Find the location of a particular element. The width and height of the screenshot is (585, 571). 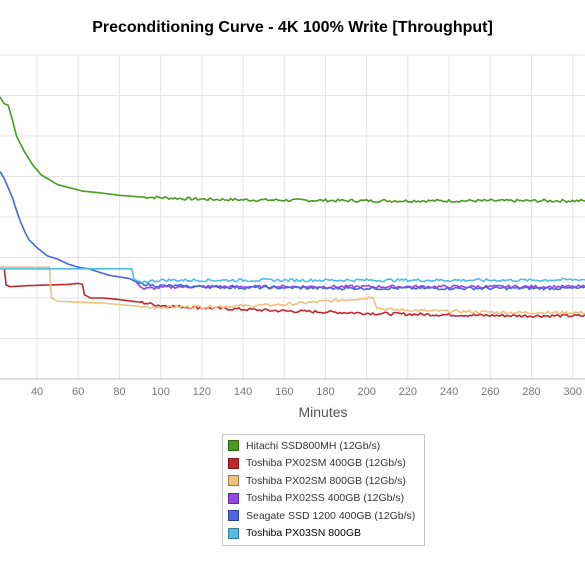

legend-item: Toshiba PX03SN 800GB is located at coordinates (323, 534).